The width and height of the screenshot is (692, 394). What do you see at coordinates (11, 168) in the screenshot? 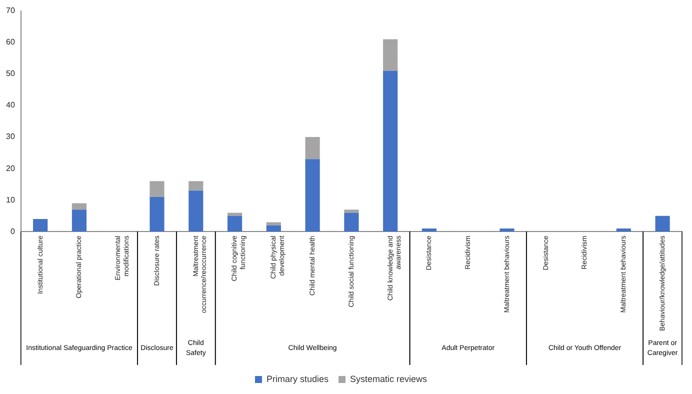
I see `y-tick-label: 20` at bounding box center [11, 168].